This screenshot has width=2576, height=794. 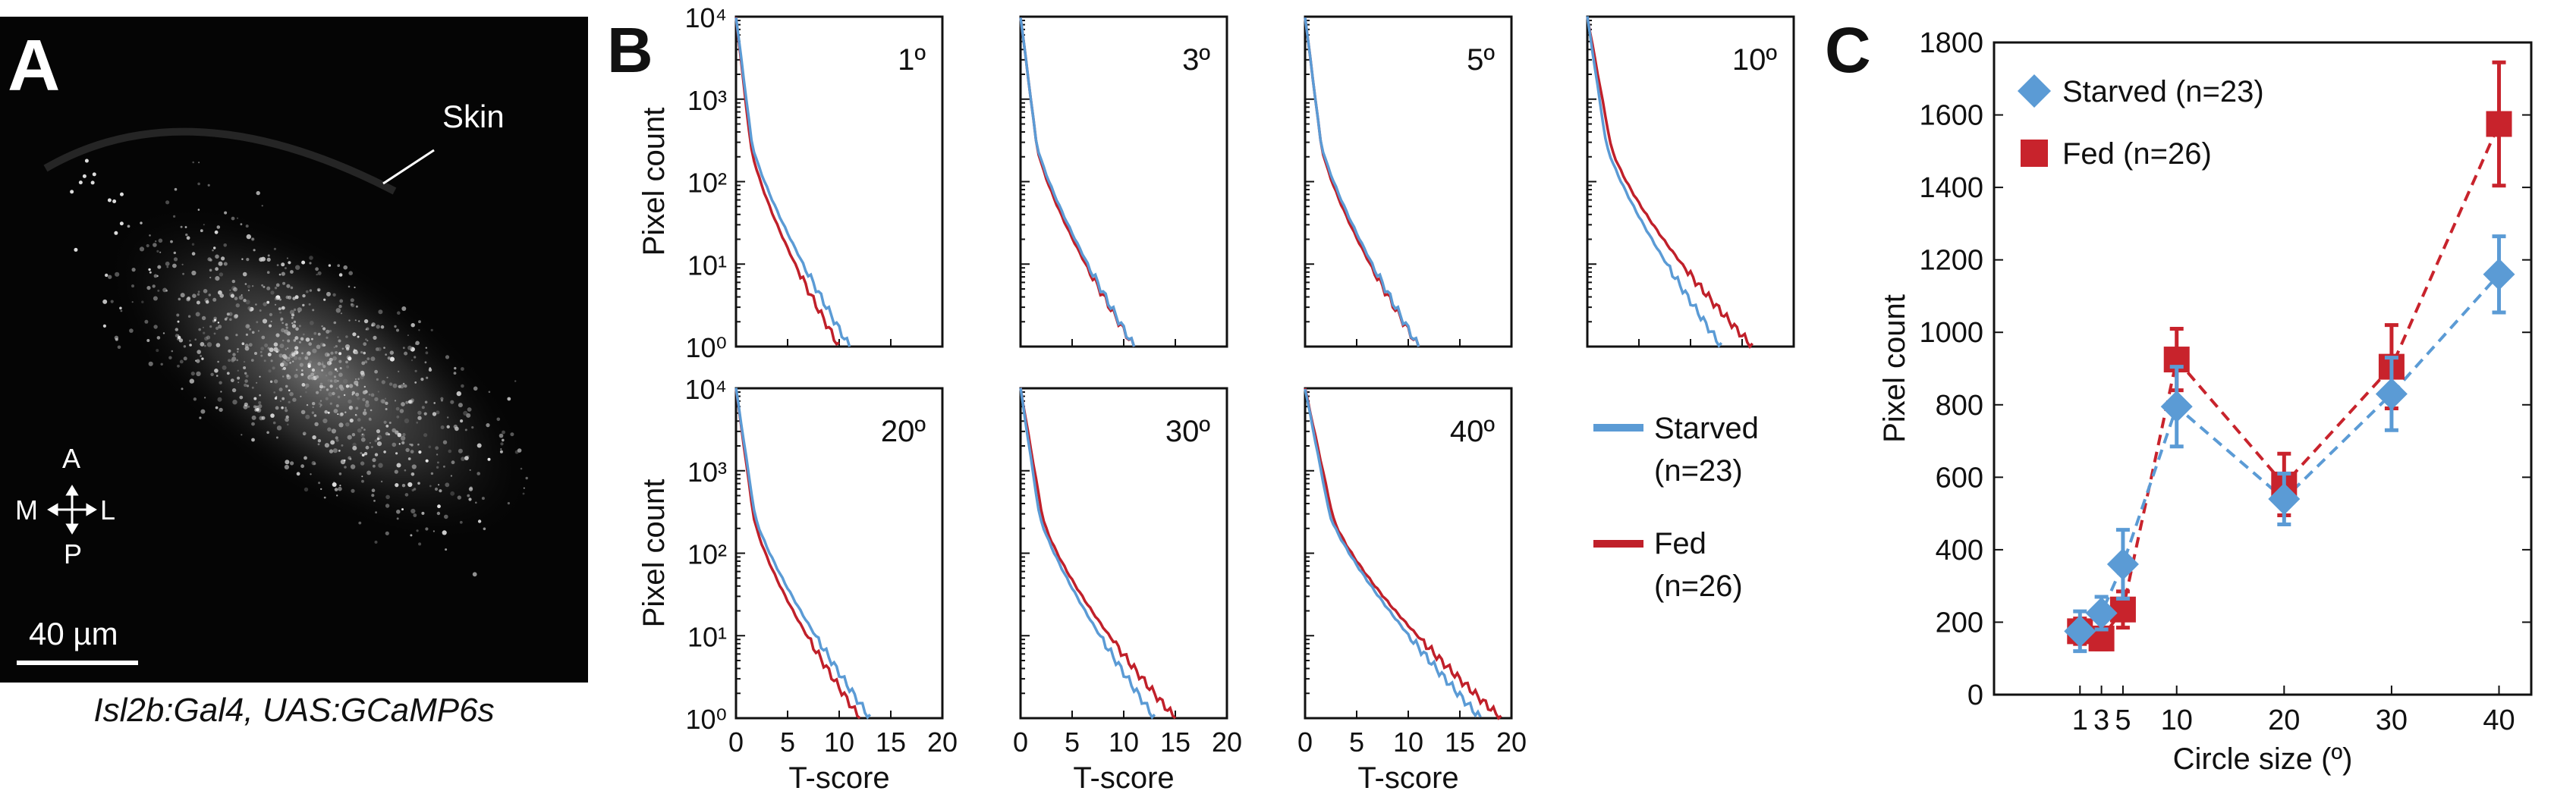 What do you see at coordinates (1754, 60) in the screenshot?
I see `subplot-label: 10º` at bounding box center [1754, 60].